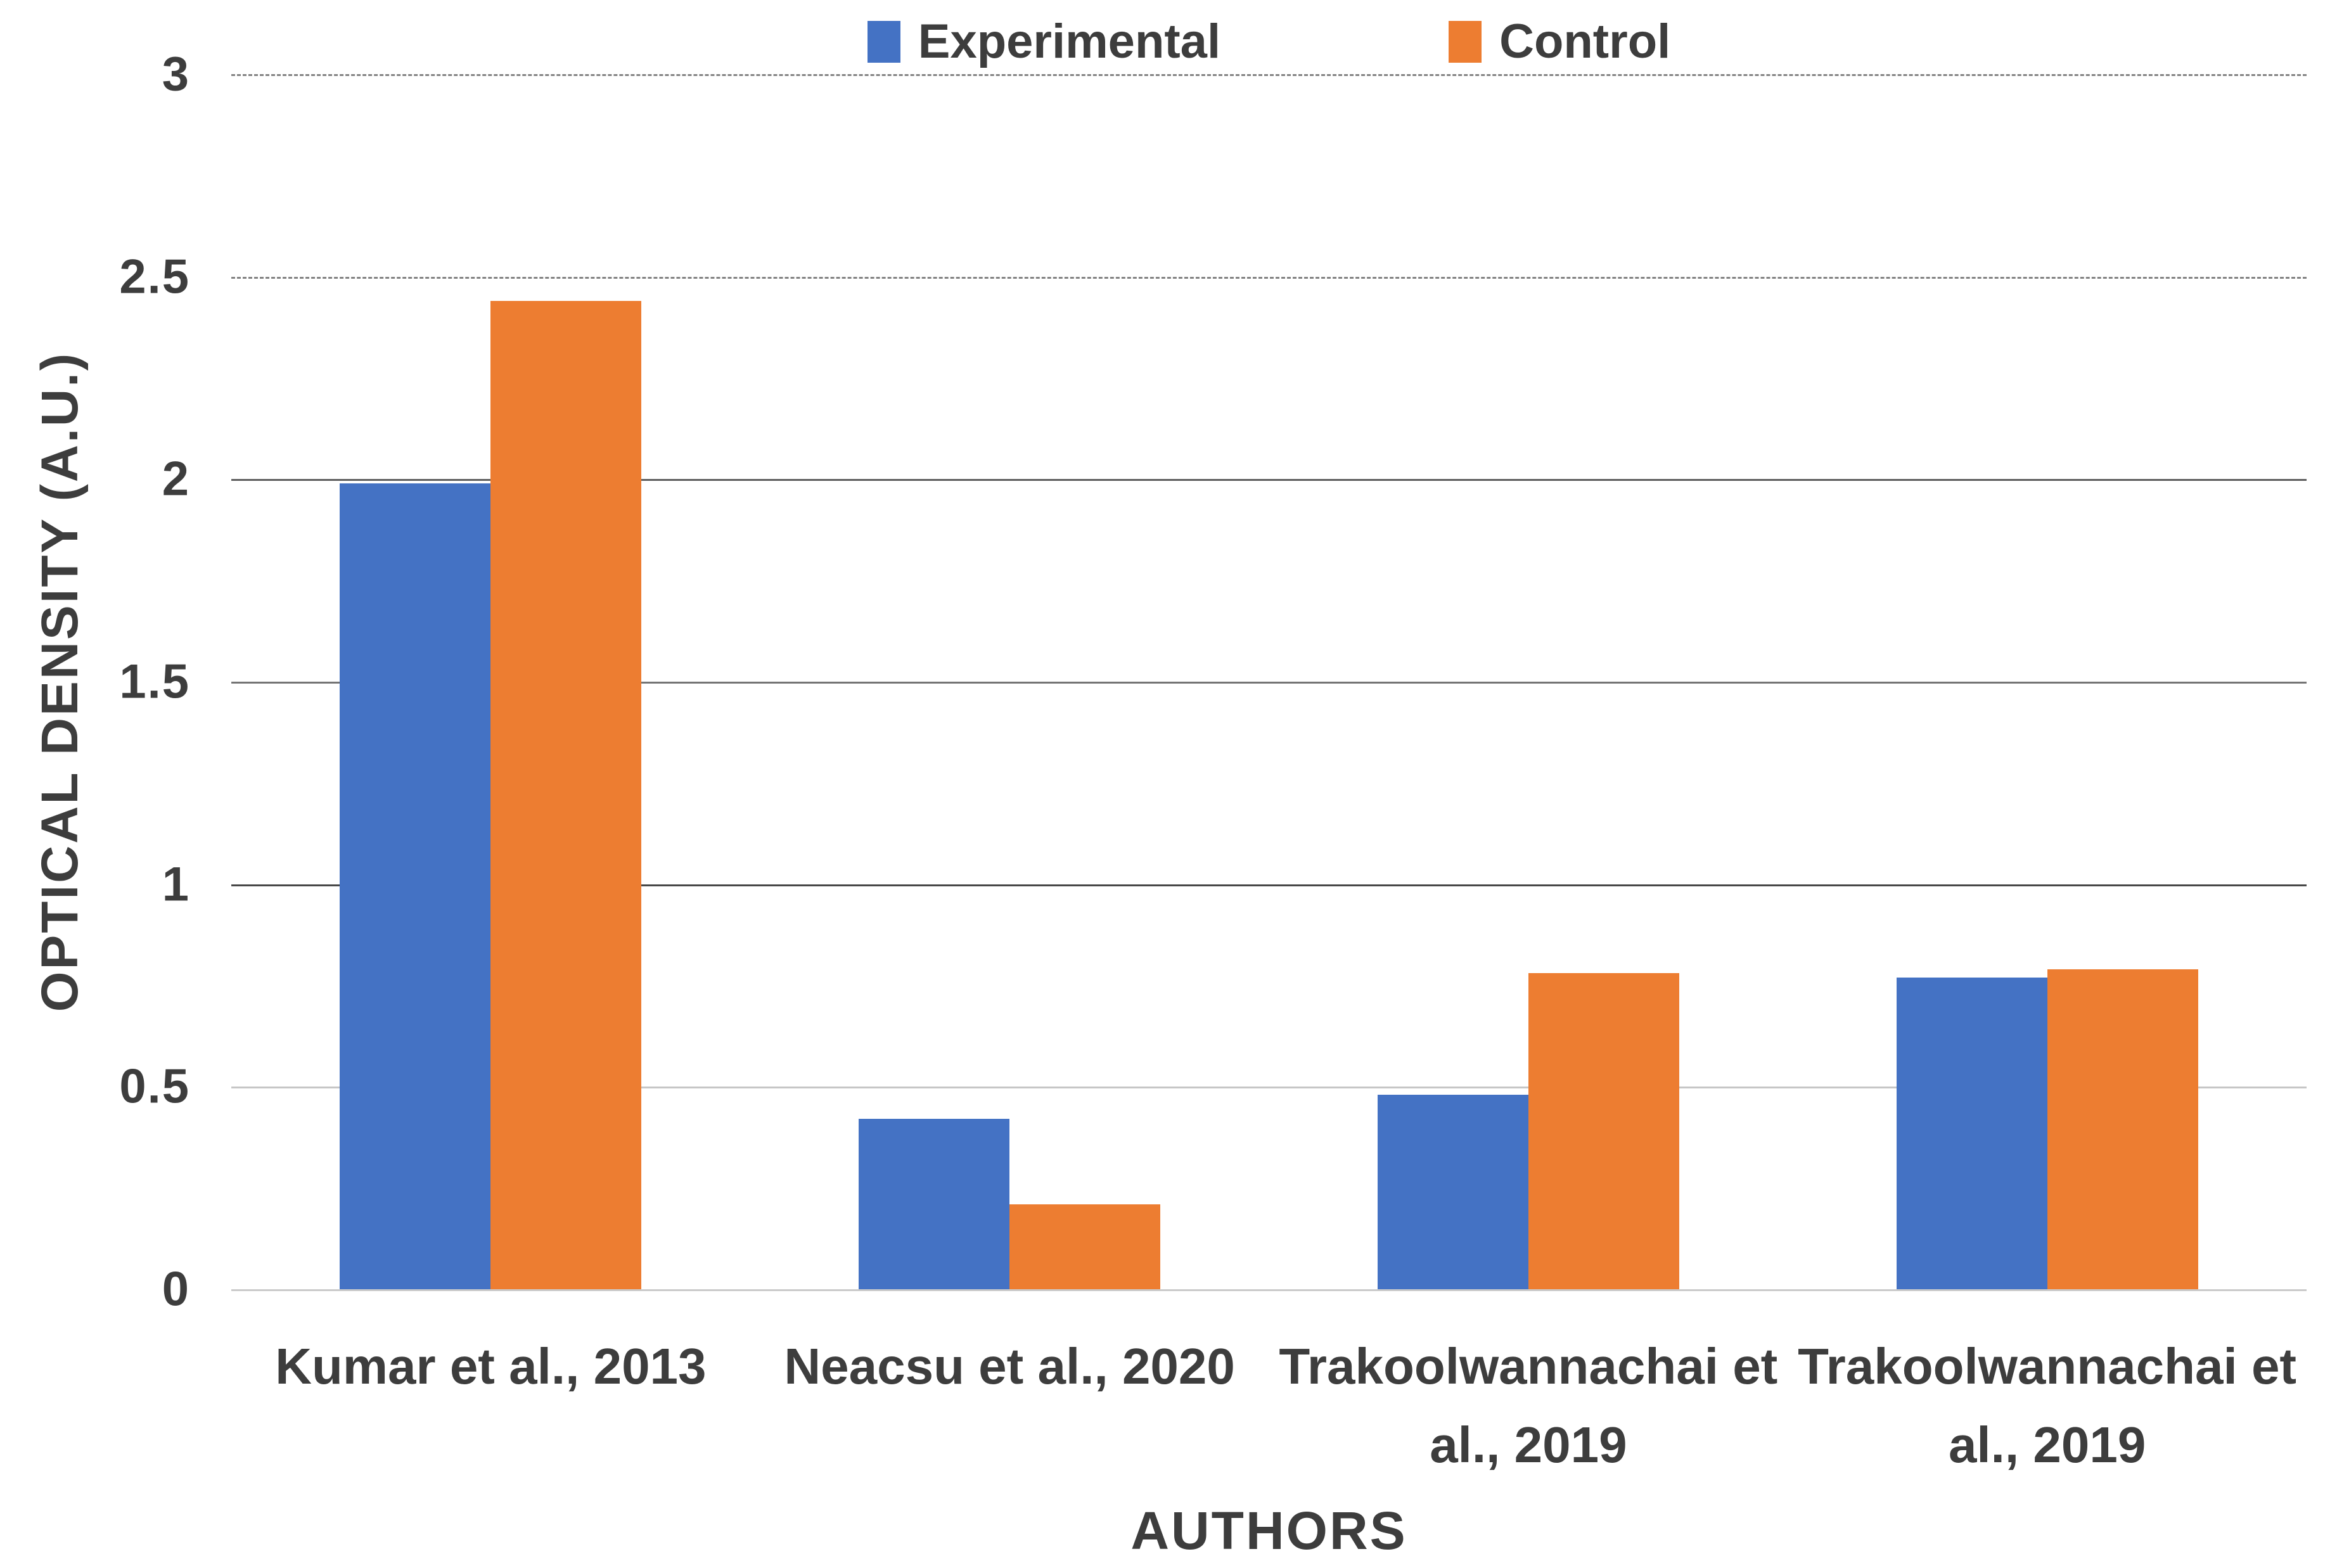  I want to click on bar-experimental-group4, so click(1971, 1133).